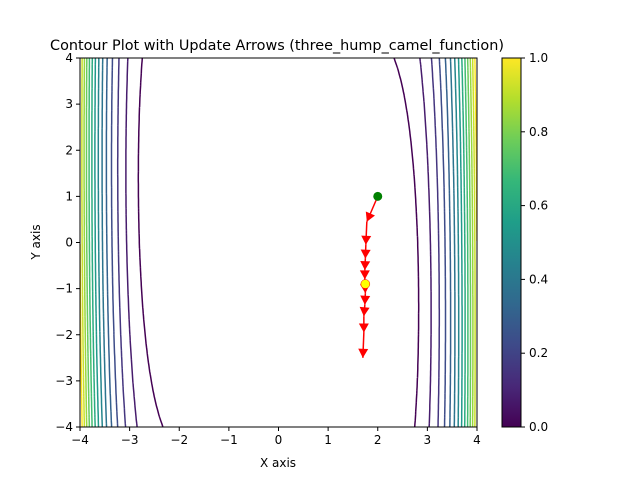 This screenshot has width=640, height=480. I want to click on end-point-marker, so click(365, 284).